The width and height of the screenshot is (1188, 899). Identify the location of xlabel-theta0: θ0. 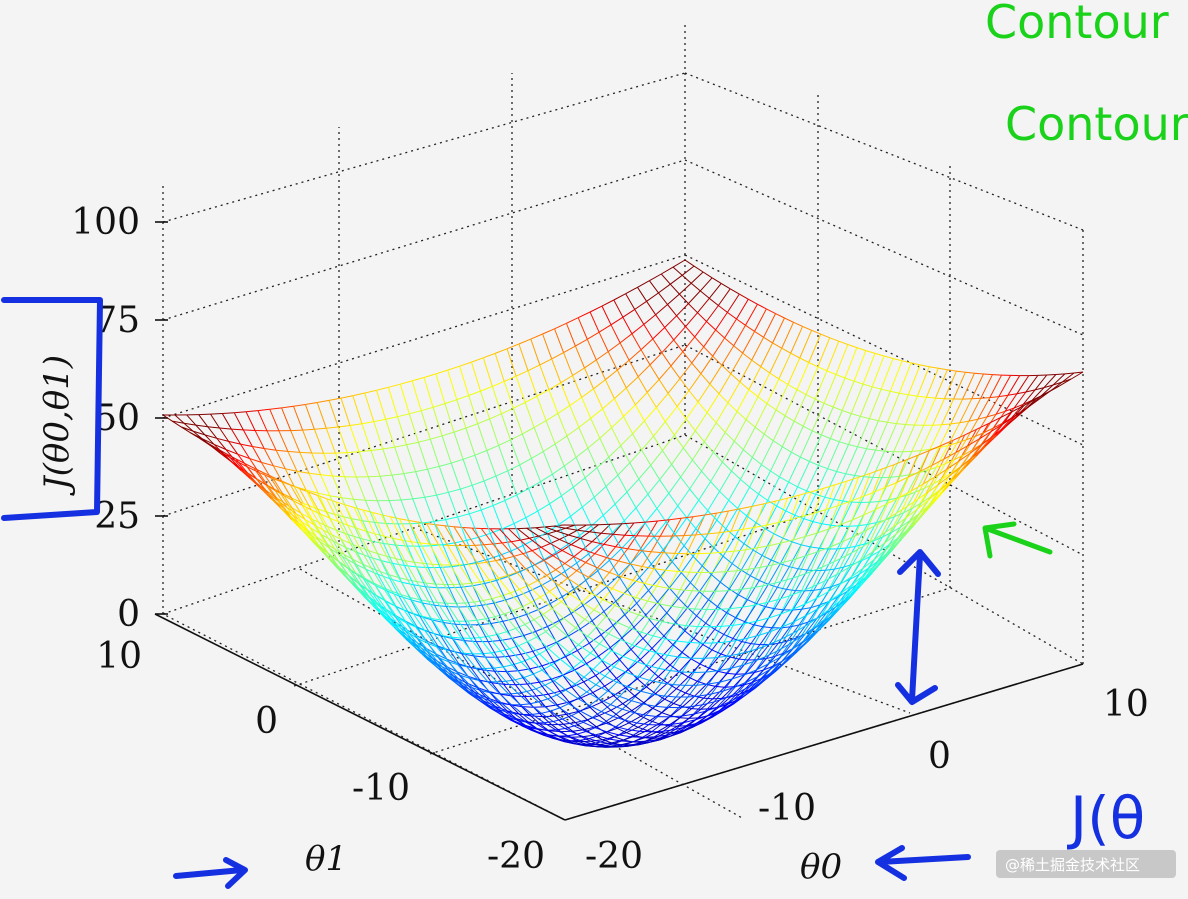
(821, 867).